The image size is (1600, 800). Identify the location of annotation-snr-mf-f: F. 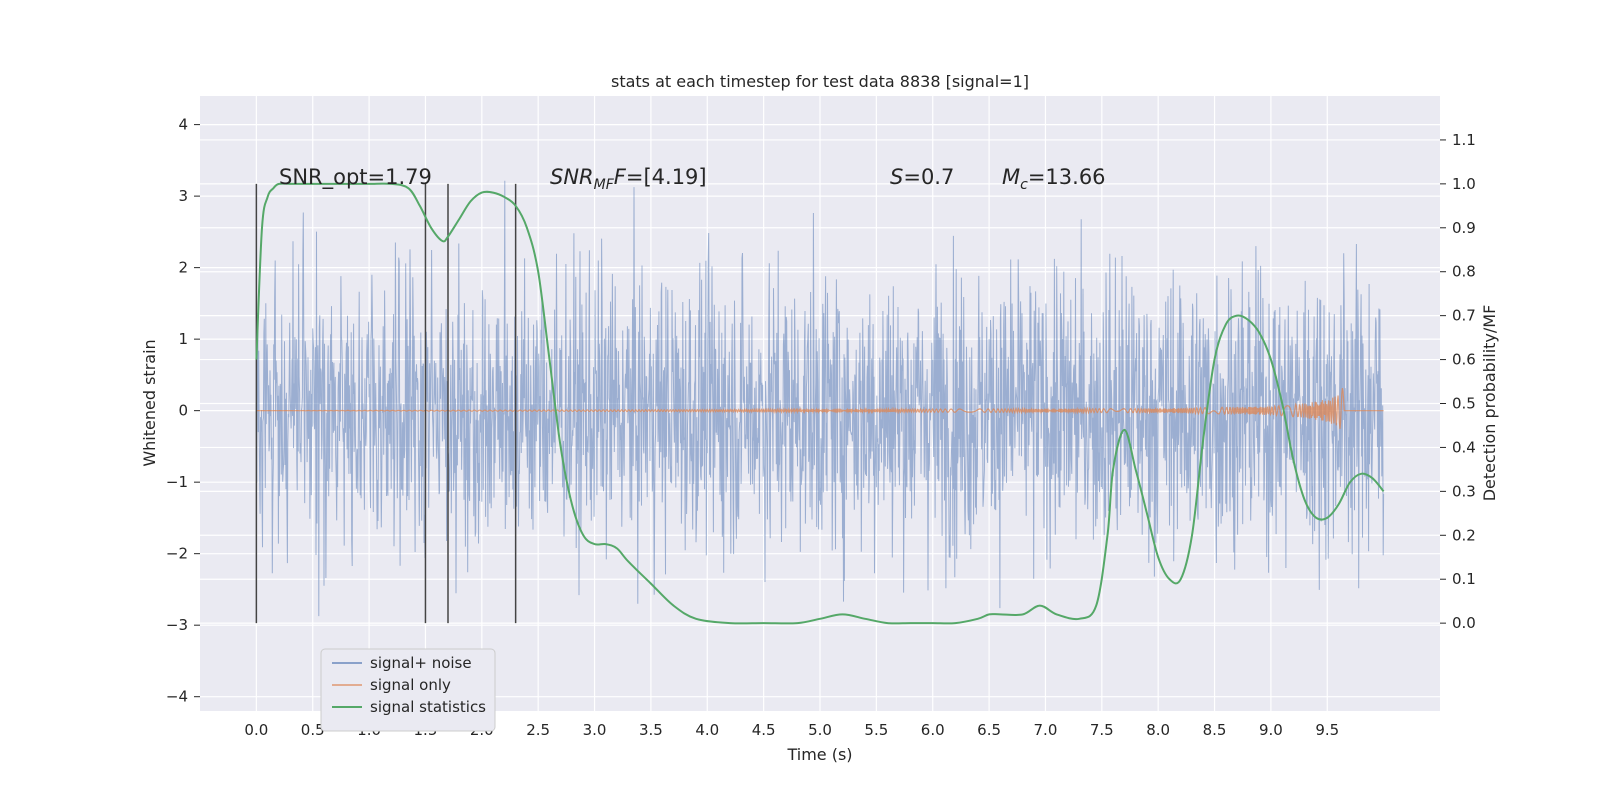
(620, 177).